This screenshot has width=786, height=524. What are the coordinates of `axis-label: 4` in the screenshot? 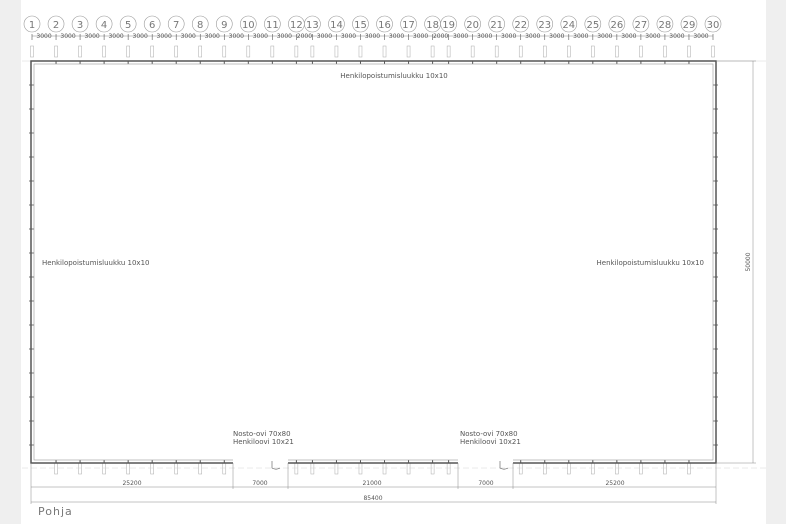 It's located at (104, 25).